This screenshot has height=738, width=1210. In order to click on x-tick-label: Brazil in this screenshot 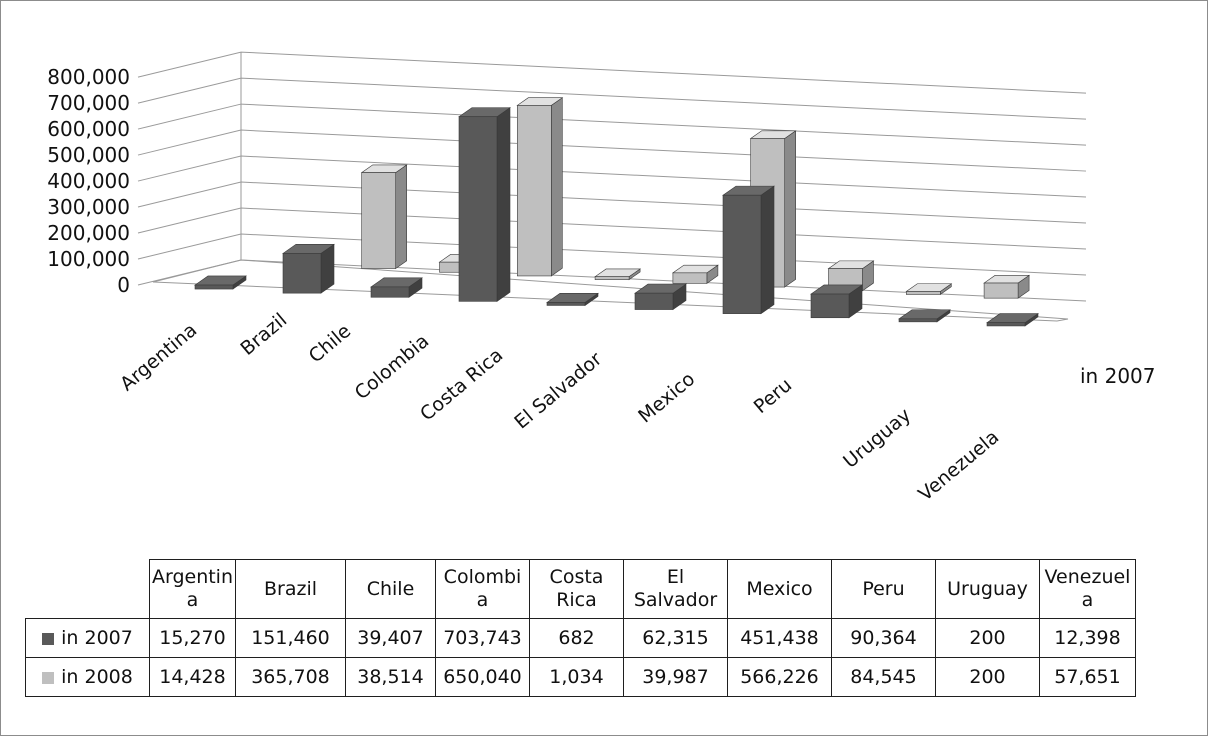, I will do `click(263, 334)`.